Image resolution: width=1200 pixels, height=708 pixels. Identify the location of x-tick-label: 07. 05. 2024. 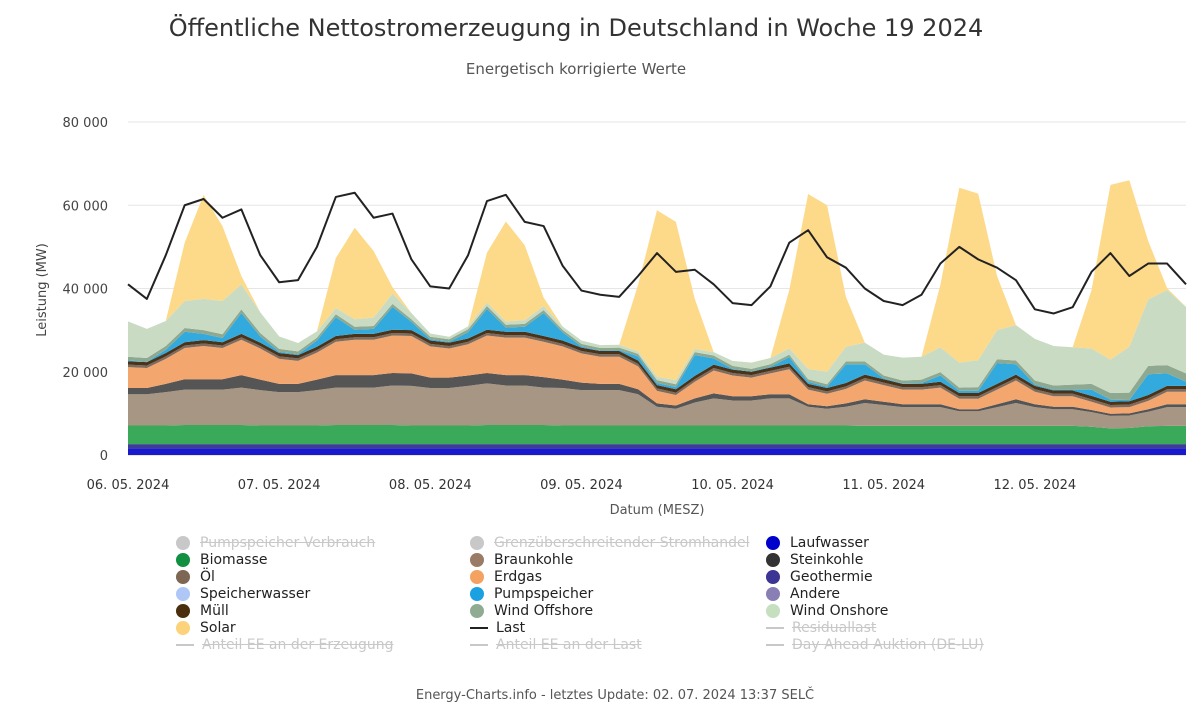
(279, 485).